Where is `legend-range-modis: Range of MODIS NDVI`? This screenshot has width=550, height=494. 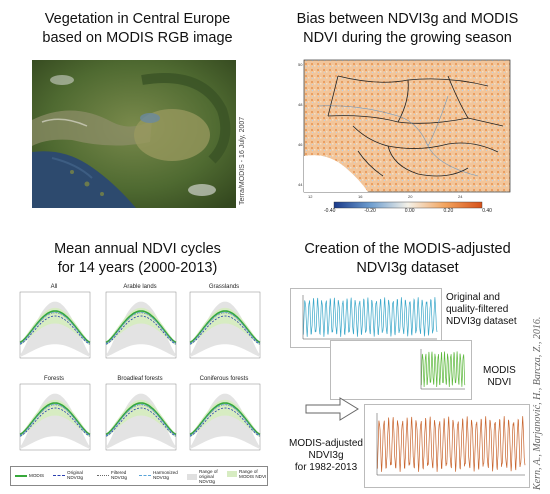
legend-range-modis: Range of MODIS NDVI is located at coordinates (247, 474).